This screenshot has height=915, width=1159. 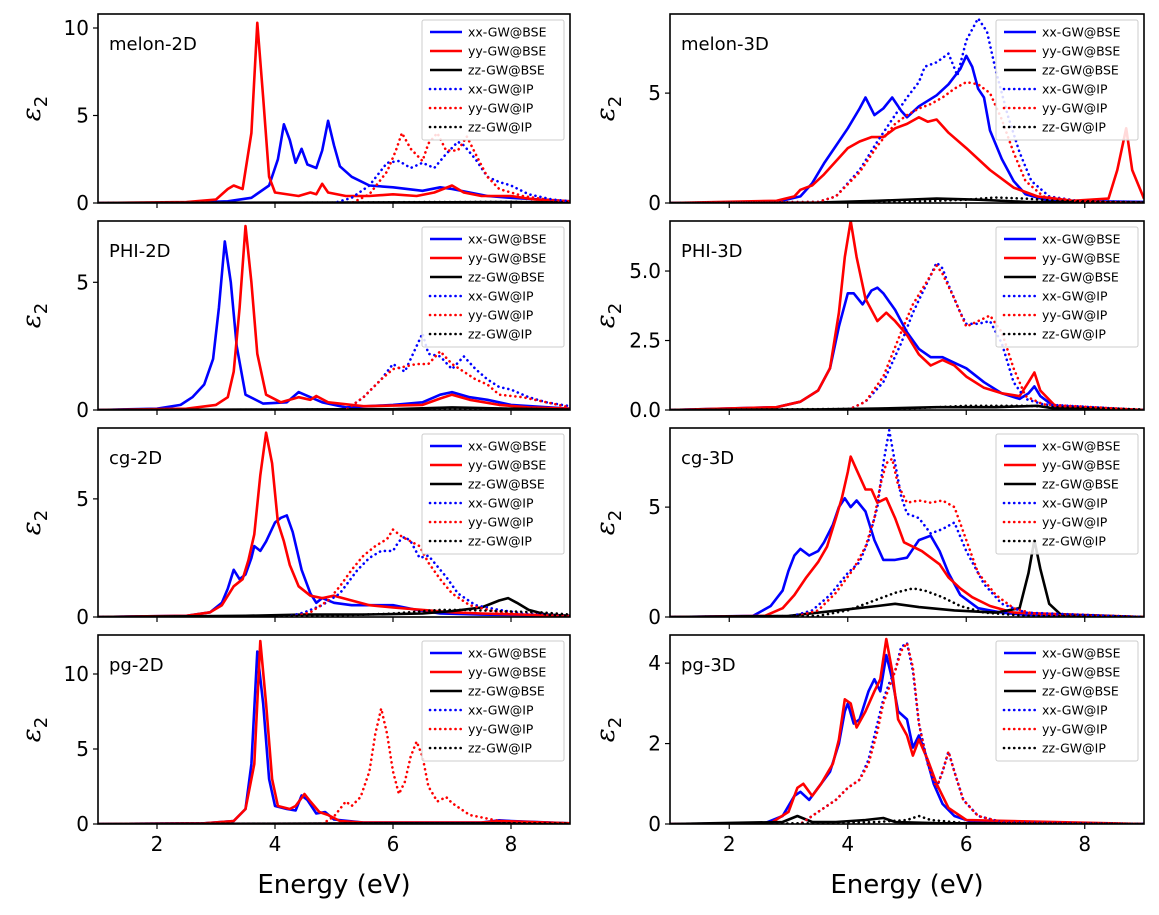 I want to click on series-zz-gw-bse, so click(x=907, y=819).